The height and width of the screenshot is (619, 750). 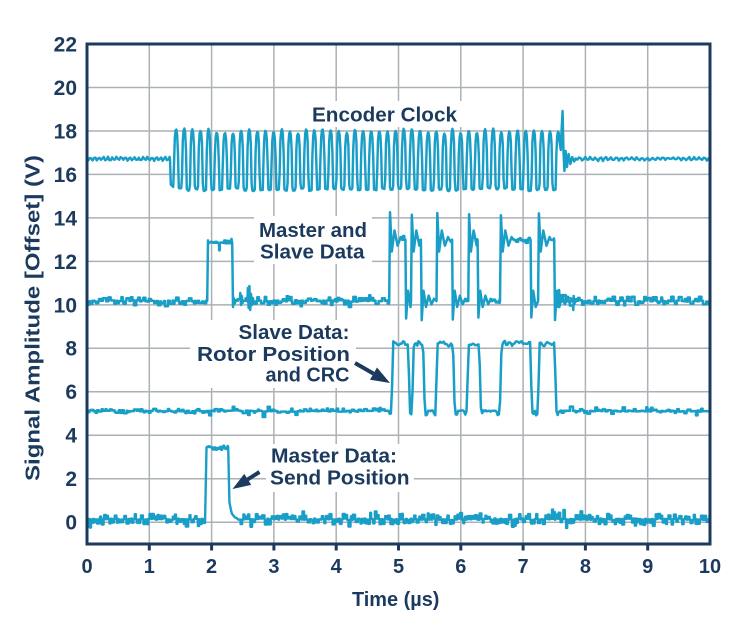 What do you see at coordinates (647, 567) in the screenshot?
I see `svg-text: 9` at bounding box center [647, 567].